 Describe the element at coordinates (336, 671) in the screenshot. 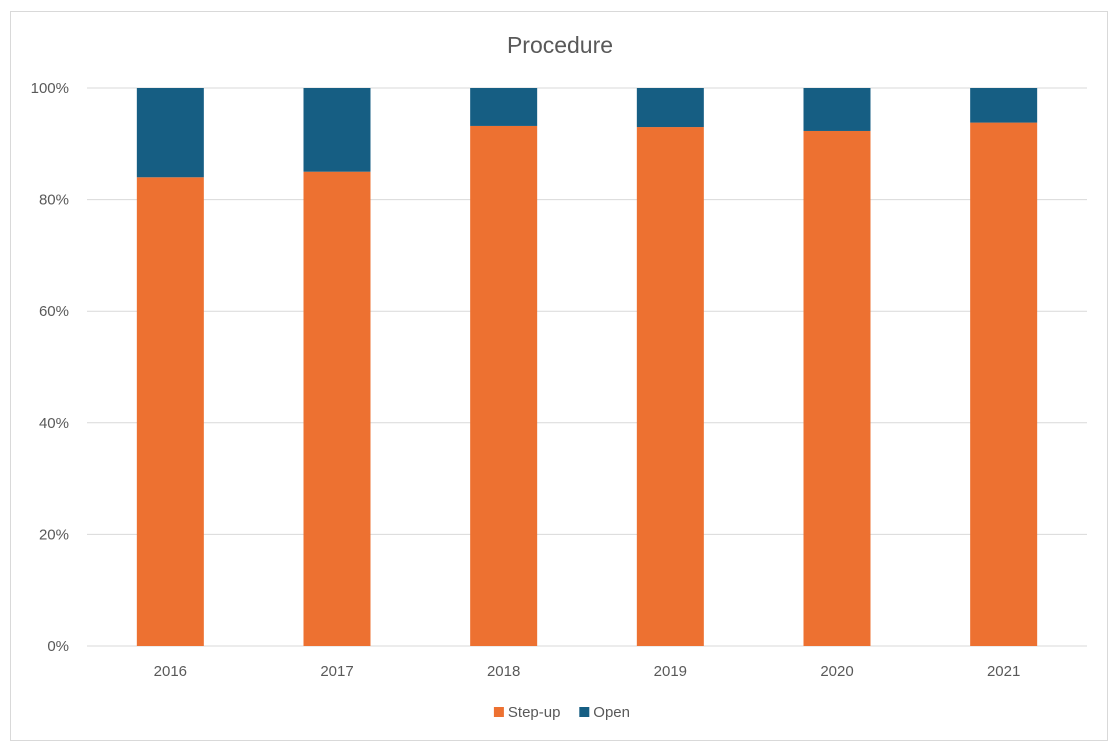

I see `x-tick-label: 2017` at that location.